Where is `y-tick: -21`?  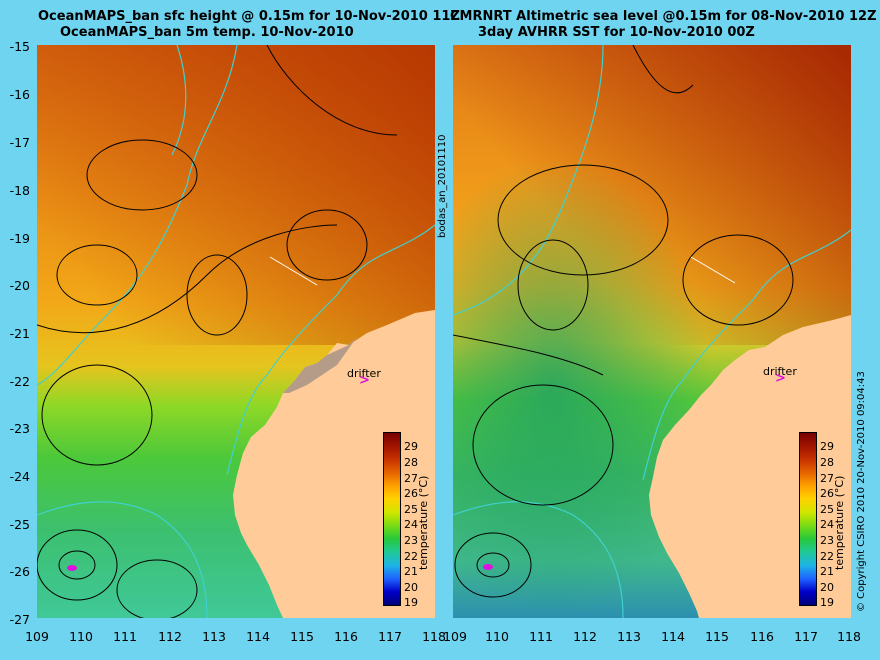
y-tick: -21 is located at coordinates (19, 333).